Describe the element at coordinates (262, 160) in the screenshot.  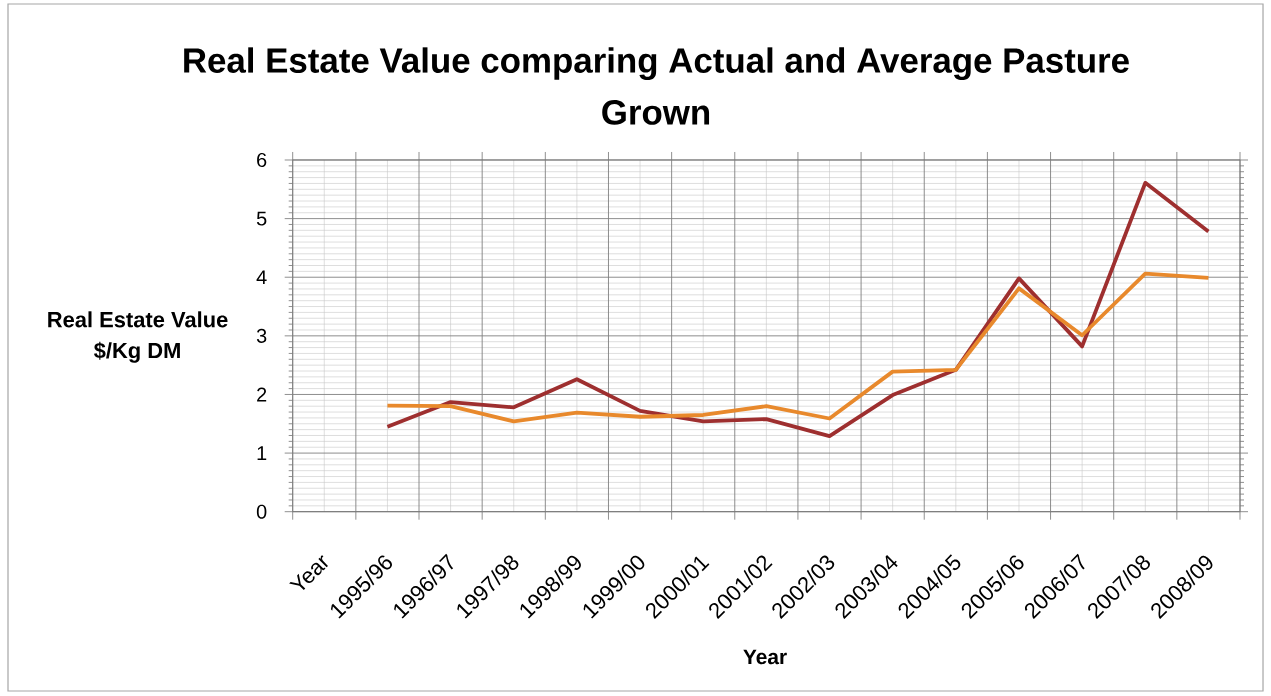
I see `y-tick-label: 6` at that location.